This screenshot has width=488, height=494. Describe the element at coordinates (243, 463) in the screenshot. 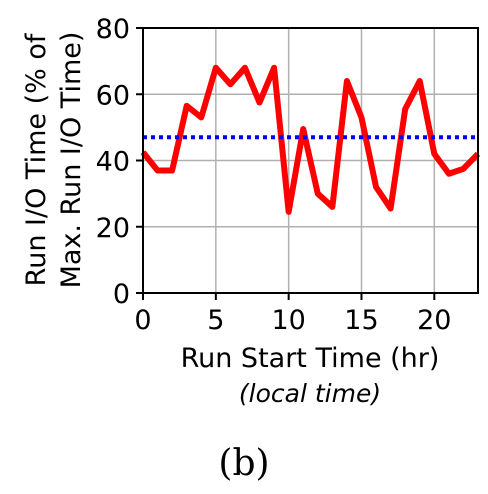

I see `panel-label: (b)` at that location.